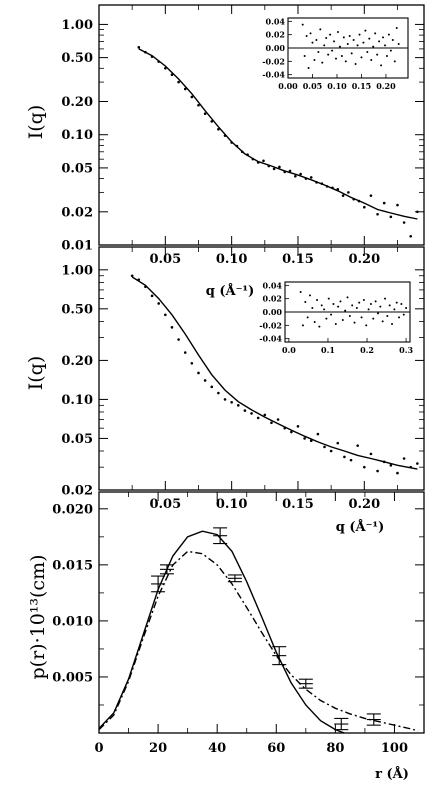  What do you see at coordinates (217, 748) in the screenshot?
I see `x-tick-label: 40` at bounding box center [217, 748].